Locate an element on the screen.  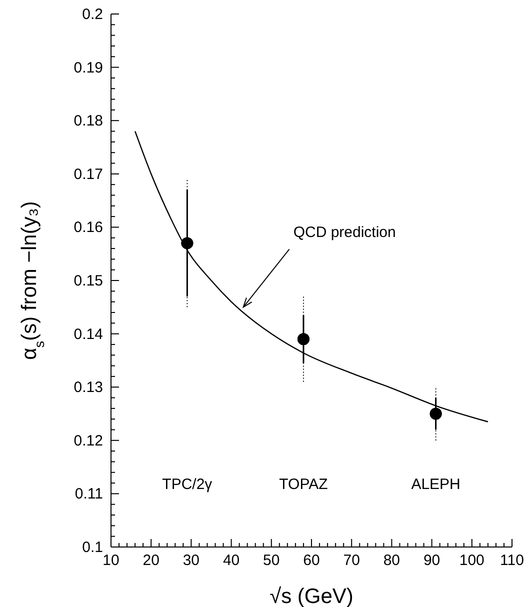
x-tick-label: 10 is located at coordinates (111, 560).